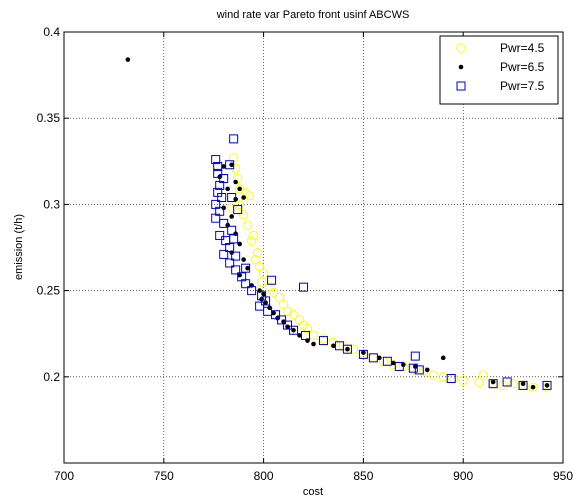 This screenshot has height=501, width=579. Describe the element at coordinates (563, 476) in the screenshot. I see `x-tick-label: 950` at that location.